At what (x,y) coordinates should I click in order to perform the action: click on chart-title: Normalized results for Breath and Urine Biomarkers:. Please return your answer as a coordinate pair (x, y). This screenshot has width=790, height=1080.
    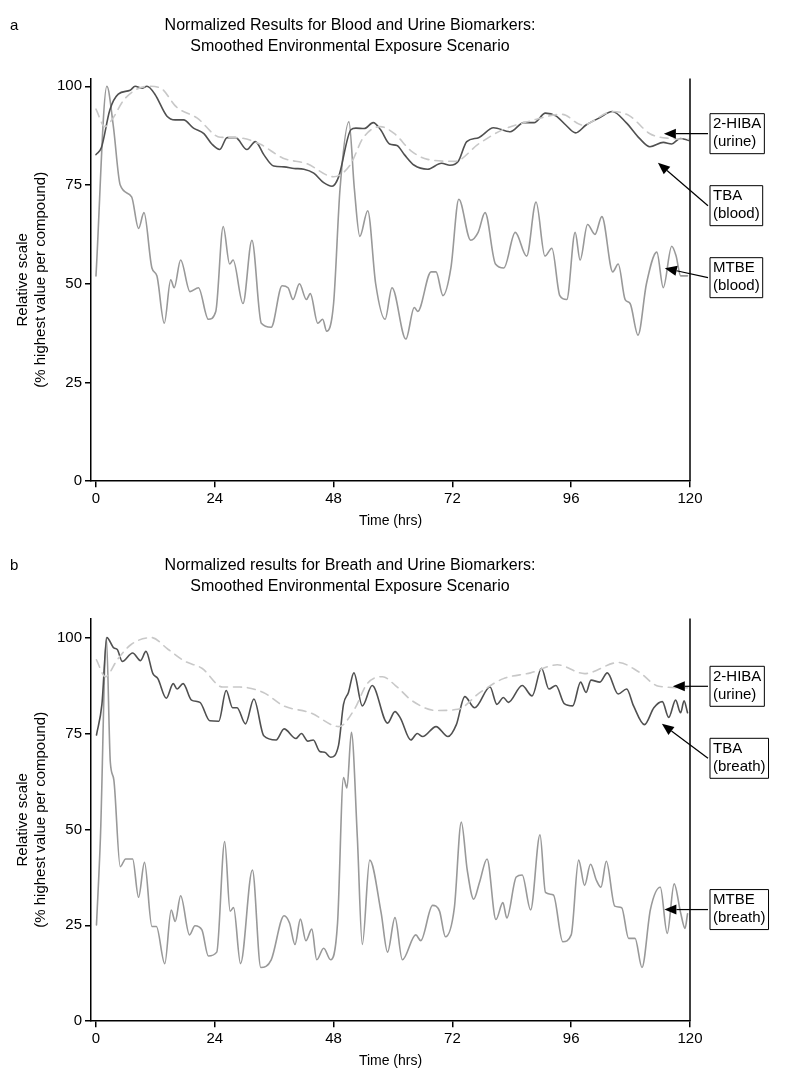
    Looking at the image, I should click on (350, 565).